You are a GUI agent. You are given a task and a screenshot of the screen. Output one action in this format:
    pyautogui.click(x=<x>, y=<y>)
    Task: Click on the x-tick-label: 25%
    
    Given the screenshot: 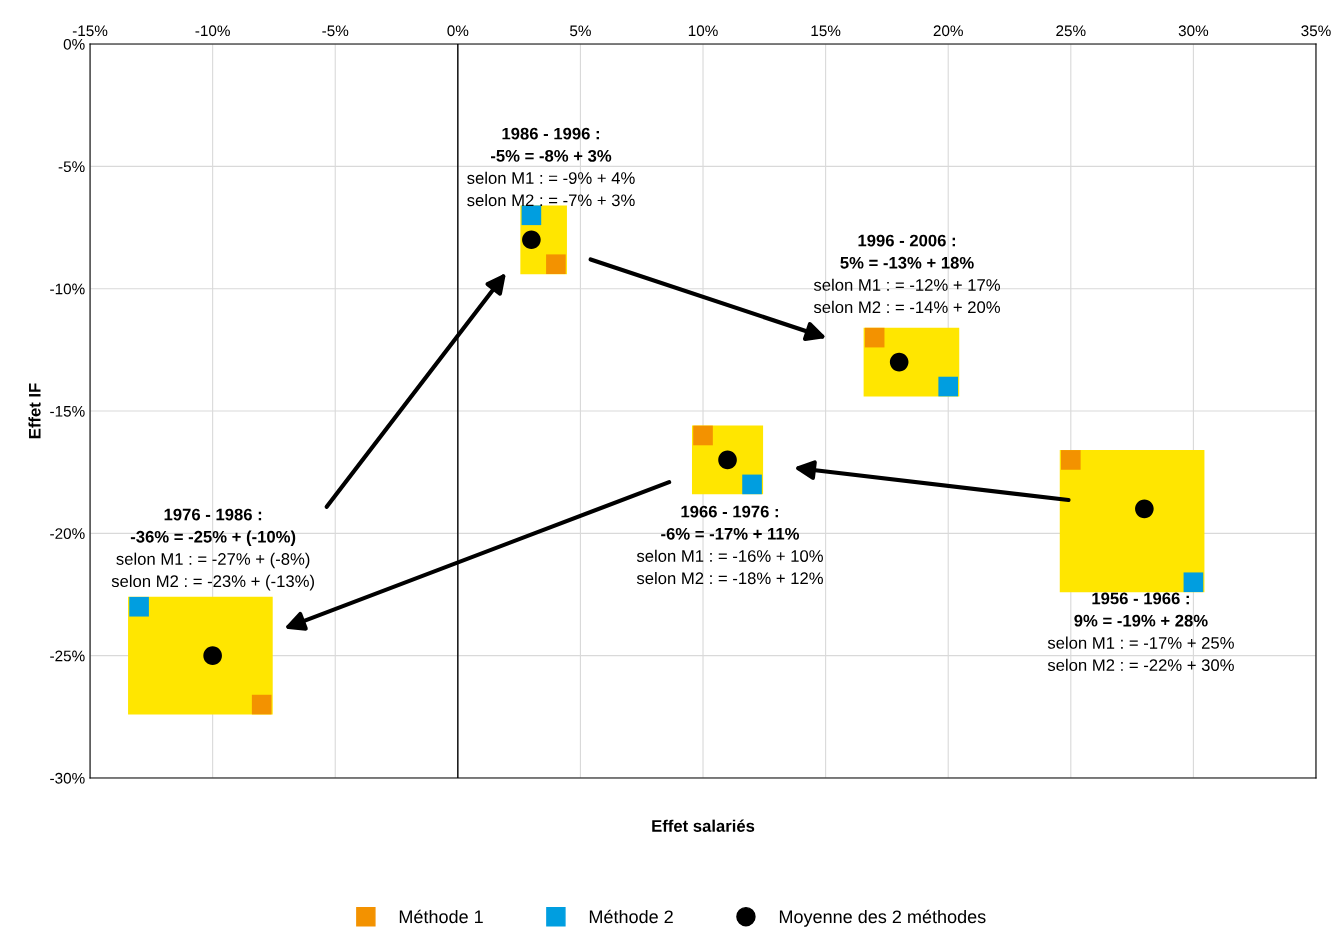 What is the action you would take?
    pyautogui.click(x=1071, y=31)
    